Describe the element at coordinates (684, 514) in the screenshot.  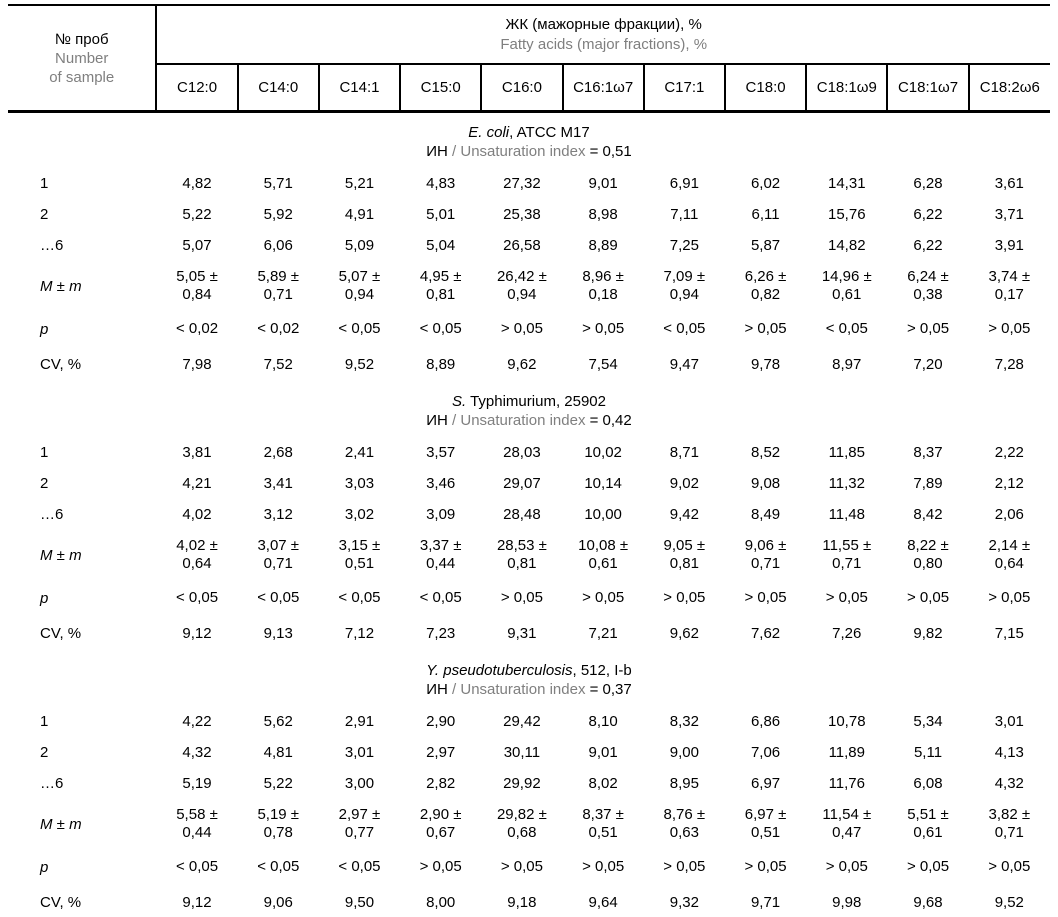
I see `cell-value: 9,42` at that location.